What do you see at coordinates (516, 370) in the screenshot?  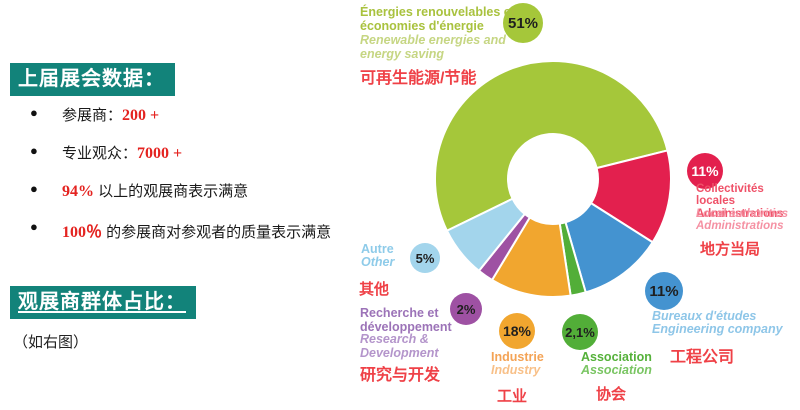 I see `label-industry-en: Industry` at bounding box center [516, 370].